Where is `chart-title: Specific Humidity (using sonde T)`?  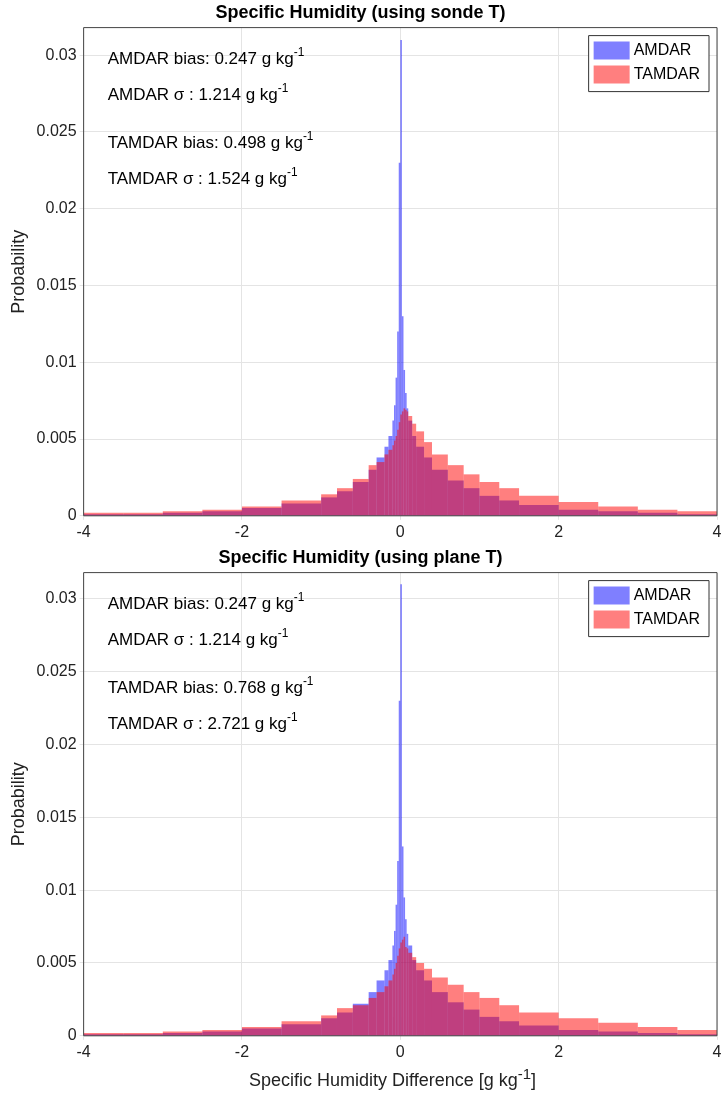
chart-title: Specific Humidity (using sonde T) is located at coordinates (360, 11).